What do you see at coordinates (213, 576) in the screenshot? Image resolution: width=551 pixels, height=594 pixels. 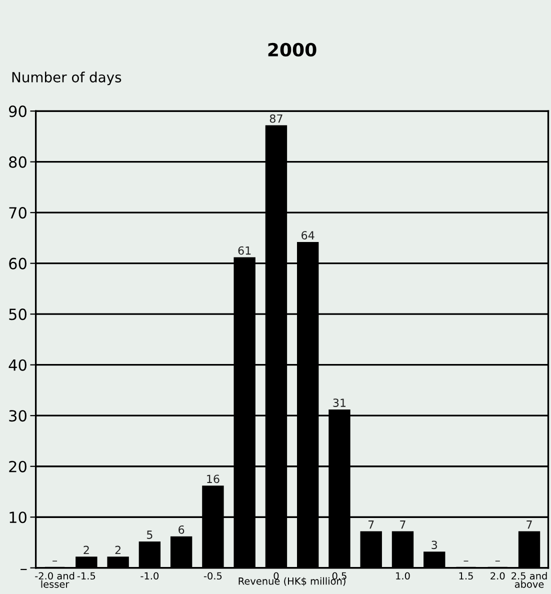 I see `x-tick-label: -0.5` at bounding box center [213, 576].